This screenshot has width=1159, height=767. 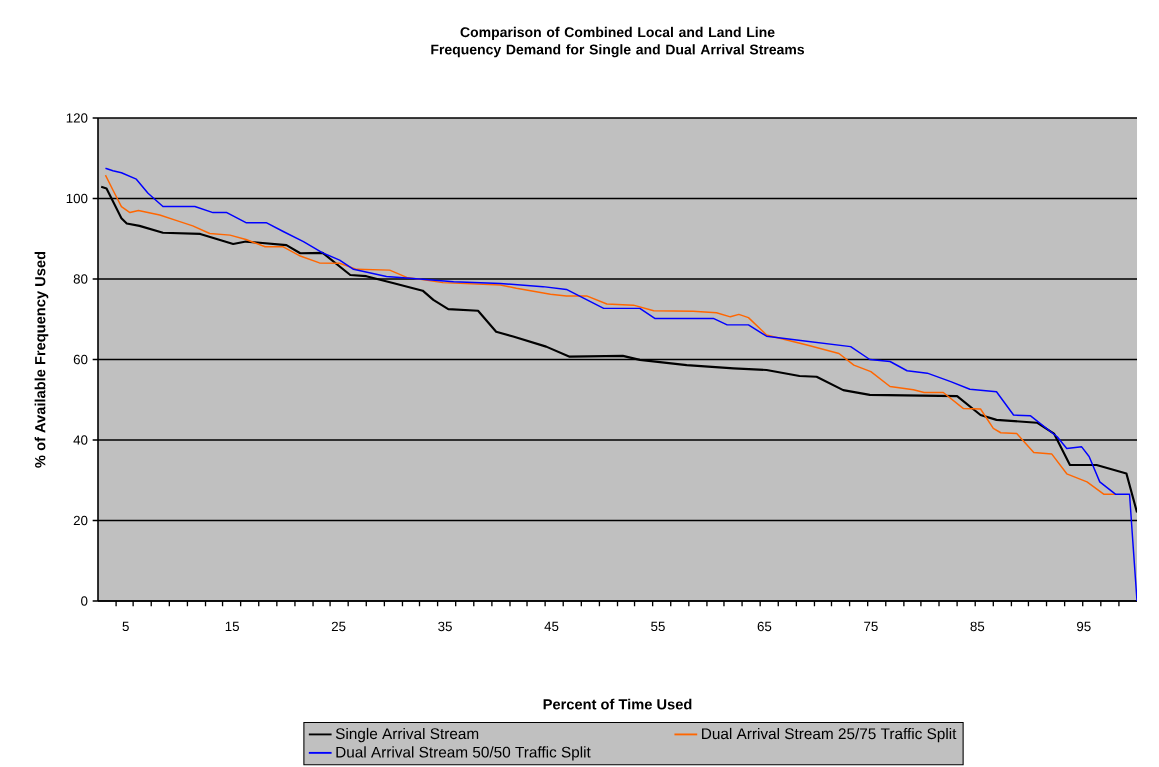 I want to click on x-tick-label: 25, so click(x=338, y=626).